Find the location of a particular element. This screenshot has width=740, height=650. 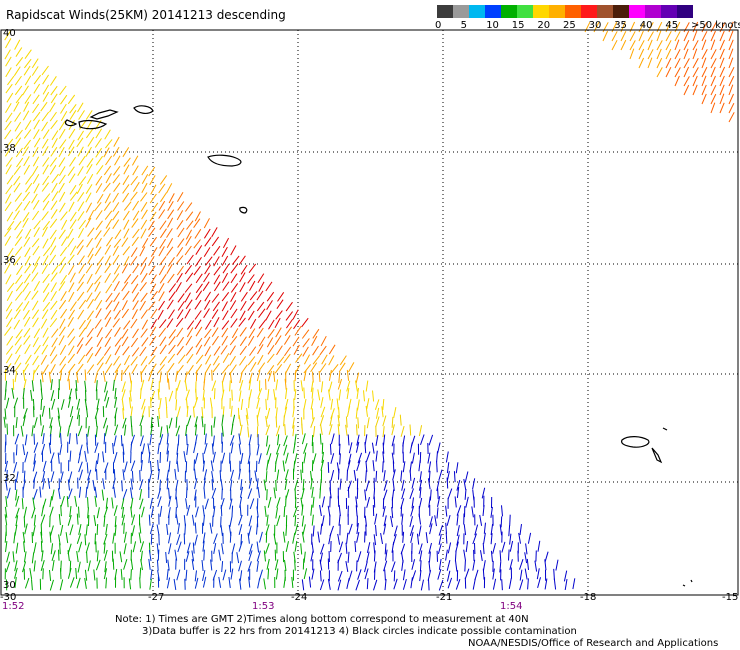

legend-label: 45 is located at coordinates (672, 25).